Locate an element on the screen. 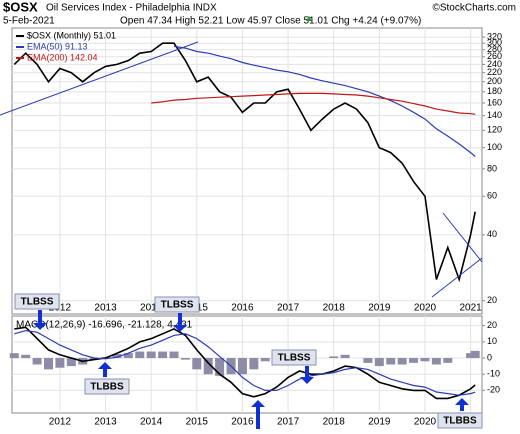 The image size is (520, 434). y-tick-label: -10 is located at coordinates (493, 374).